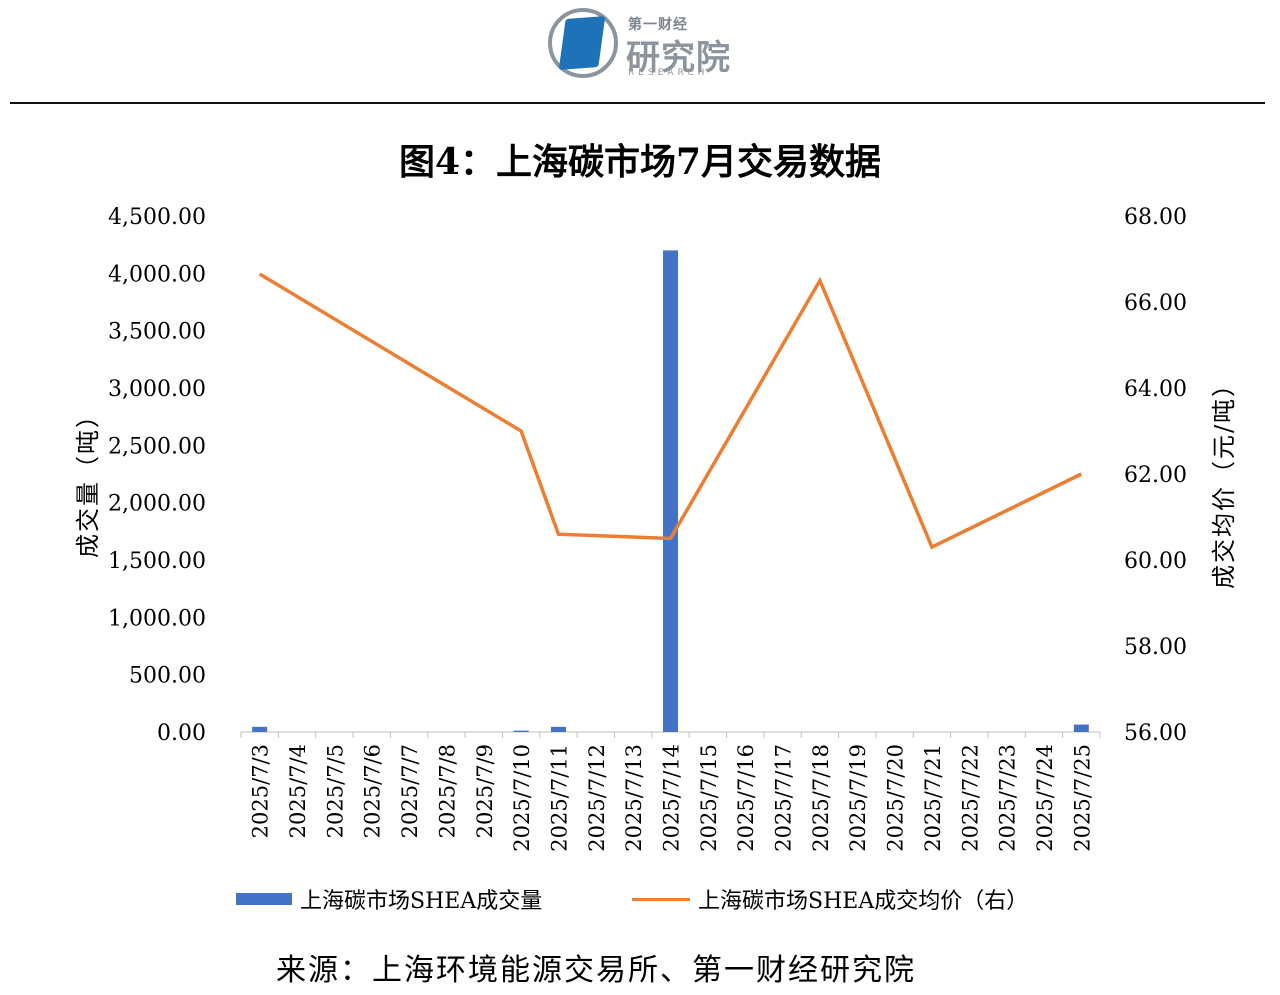 The height and width of the screenshot is (995, 1280). I want to click on y-right-tick-label: 62.00, so click(1155, 475).